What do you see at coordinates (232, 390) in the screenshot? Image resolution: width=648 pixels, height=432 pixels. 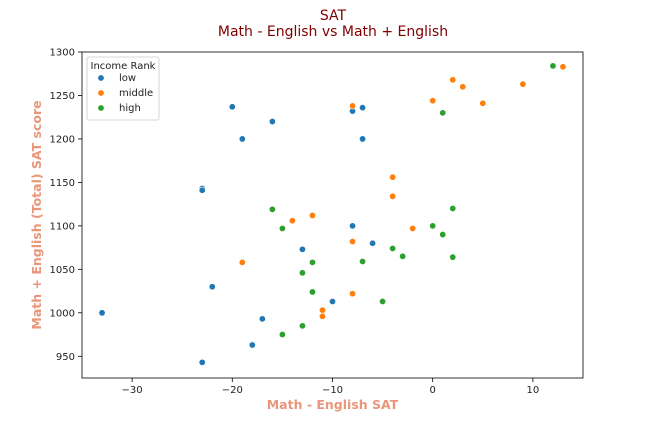 I see `x-tick-label: −20` at bounding box center [232, 390].